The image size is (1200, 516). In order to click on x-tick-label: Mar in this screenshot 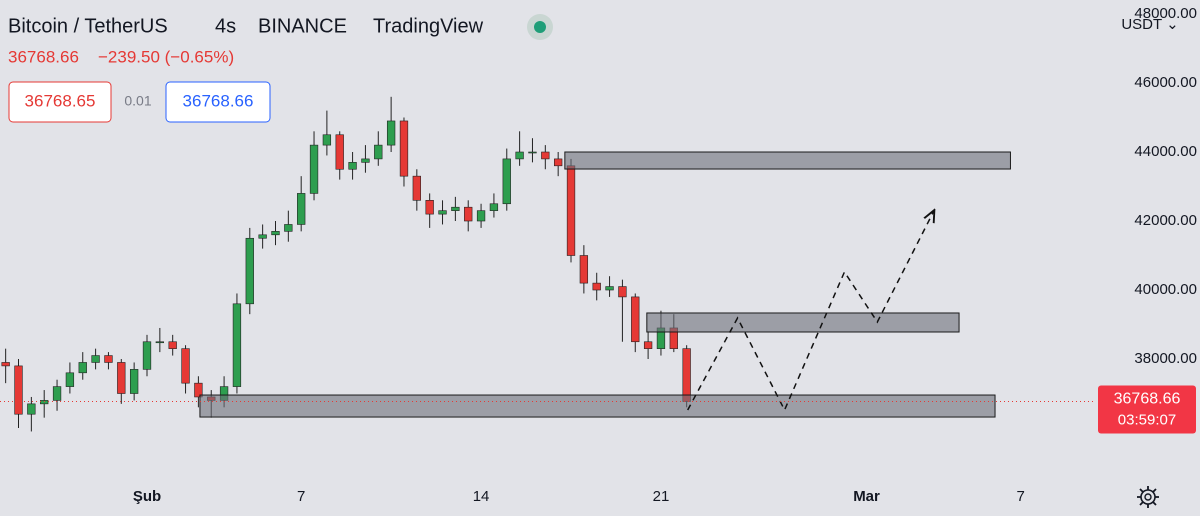, I will do `click(866, 496)`.